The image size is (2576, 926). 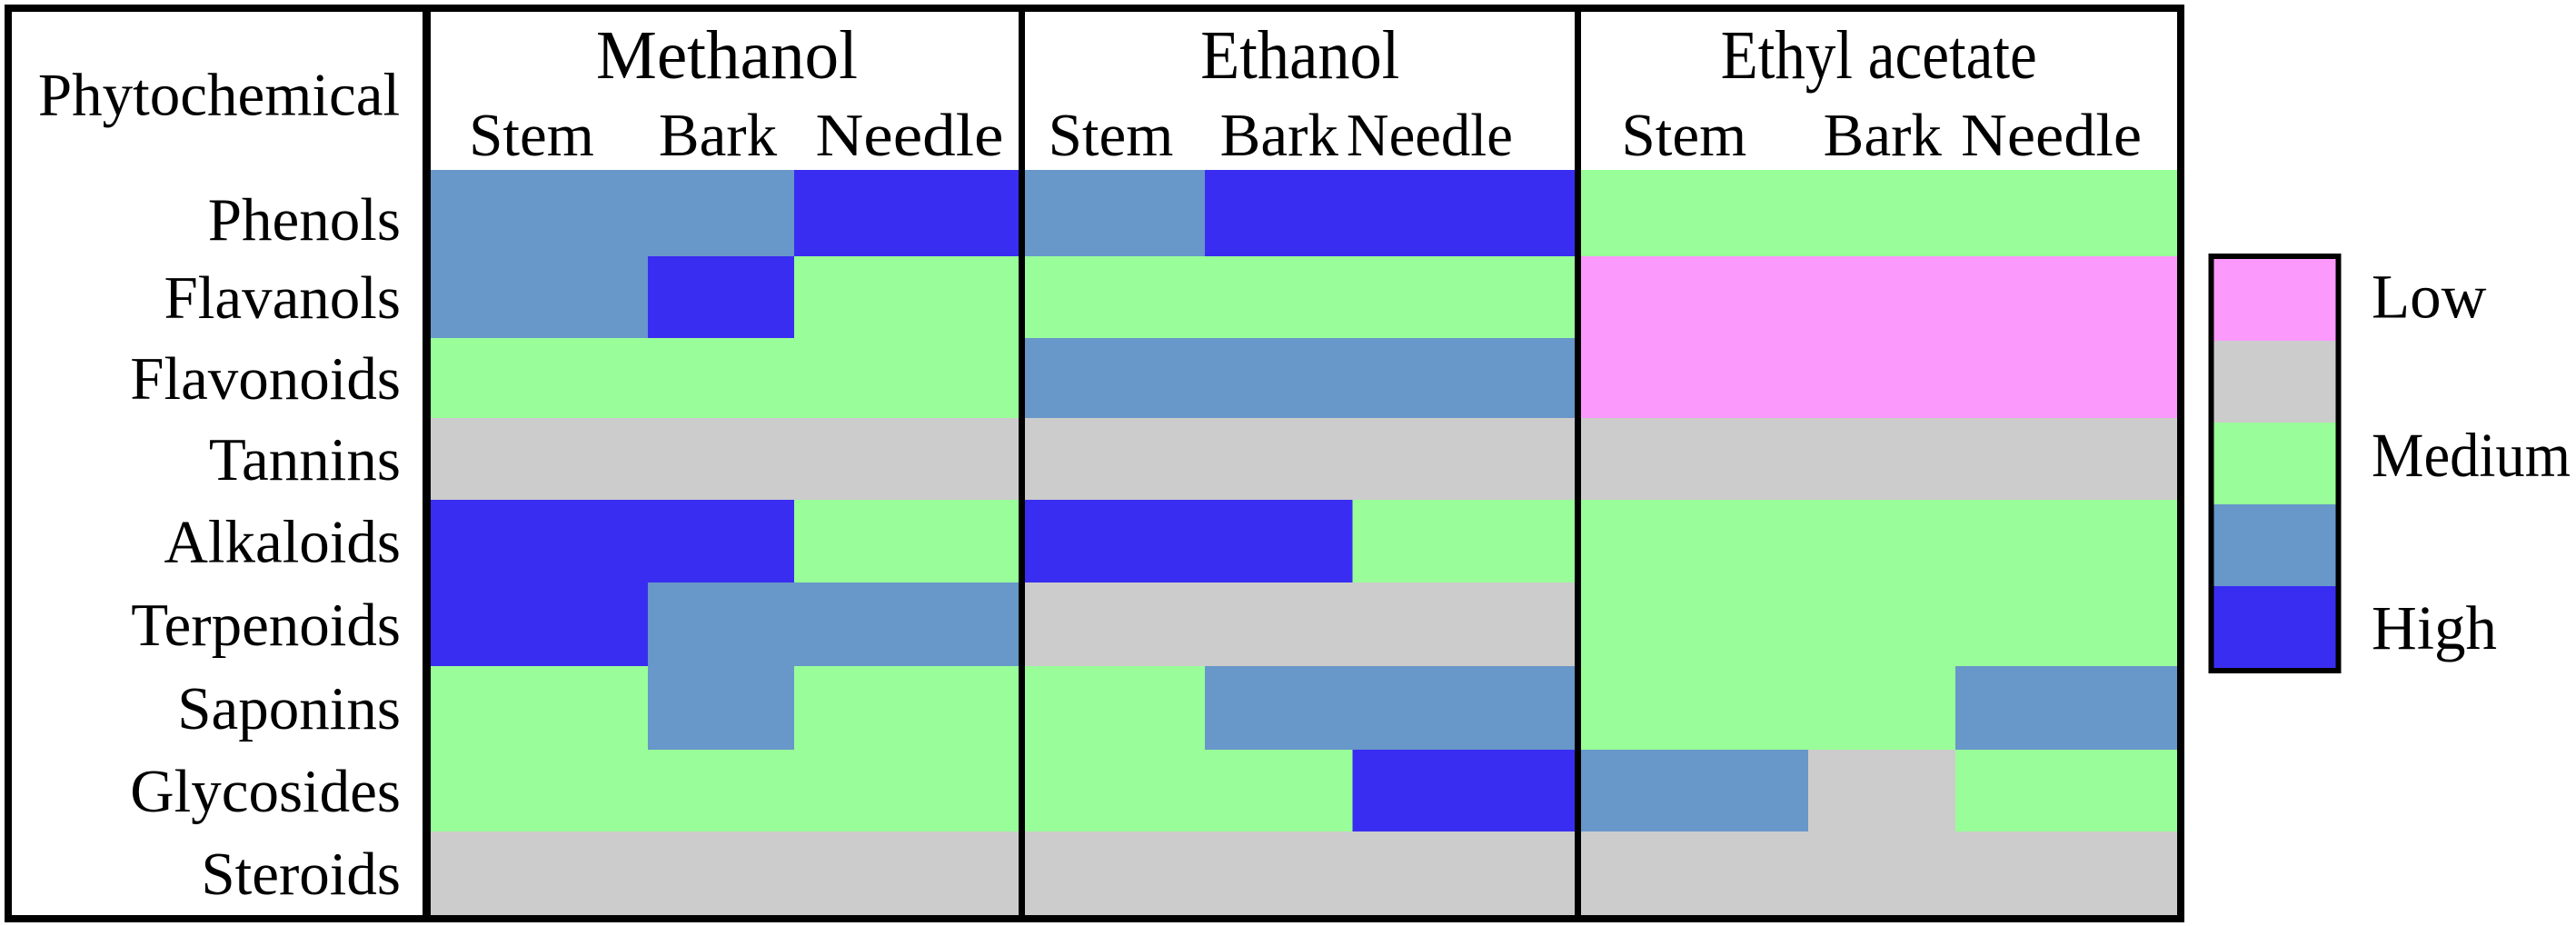 What do you see at coordinates (2430, 297) in the screenshot?
I see `svg-text: Low` at bounding box center [2430, 297].